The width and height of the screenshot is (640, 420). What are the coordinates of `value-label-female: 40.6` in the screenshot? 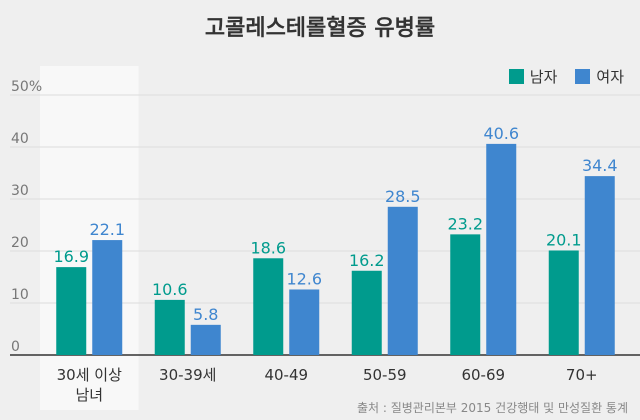 It's located at (501, 133).